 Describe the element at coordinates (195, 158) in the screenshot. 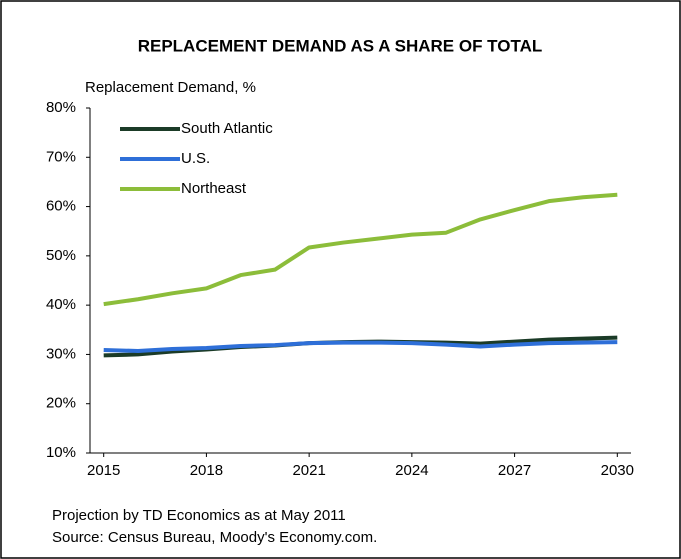

I see `legend-label: U.S.` at that location.